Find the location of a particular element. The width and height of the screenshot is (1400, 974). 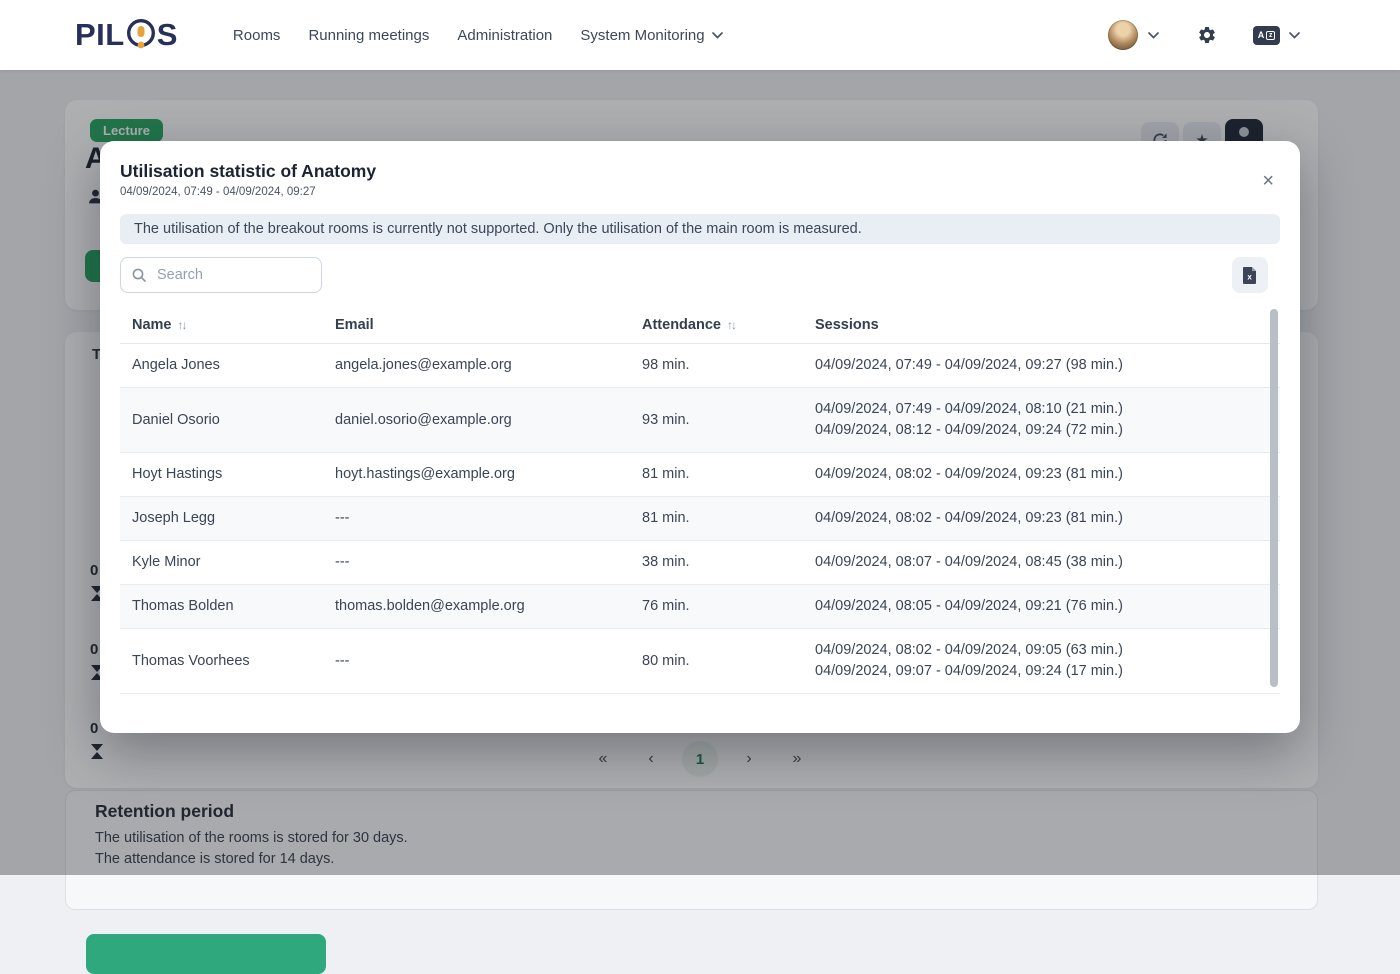

cell-name: Daniel Osorio is located at coordinates (176, 419).